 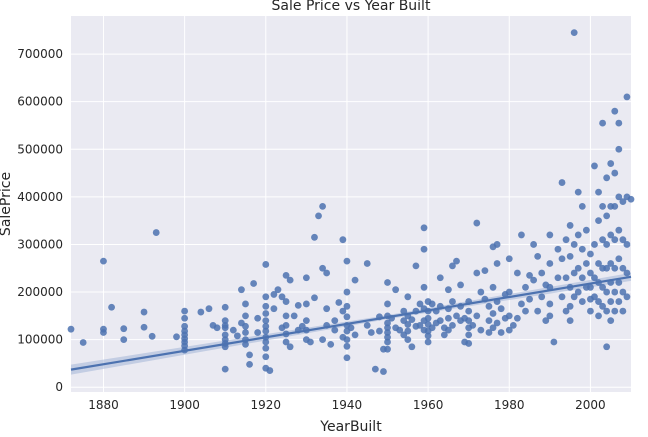 I want to click on x-tick-label: 1960, so click(x=428, y=405).